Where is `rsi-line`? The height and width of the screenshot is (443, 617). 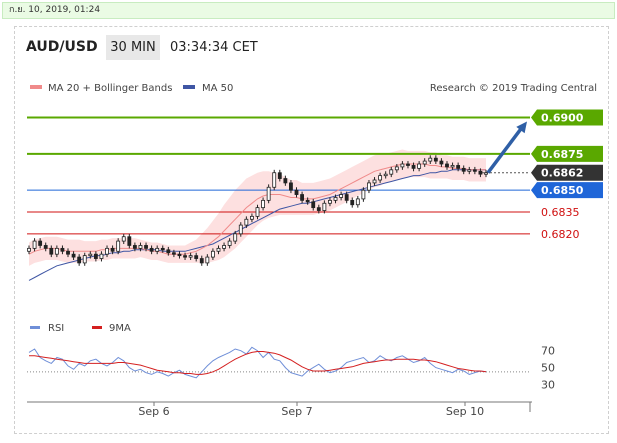 rsi-line is located at coordinates (257, 362).